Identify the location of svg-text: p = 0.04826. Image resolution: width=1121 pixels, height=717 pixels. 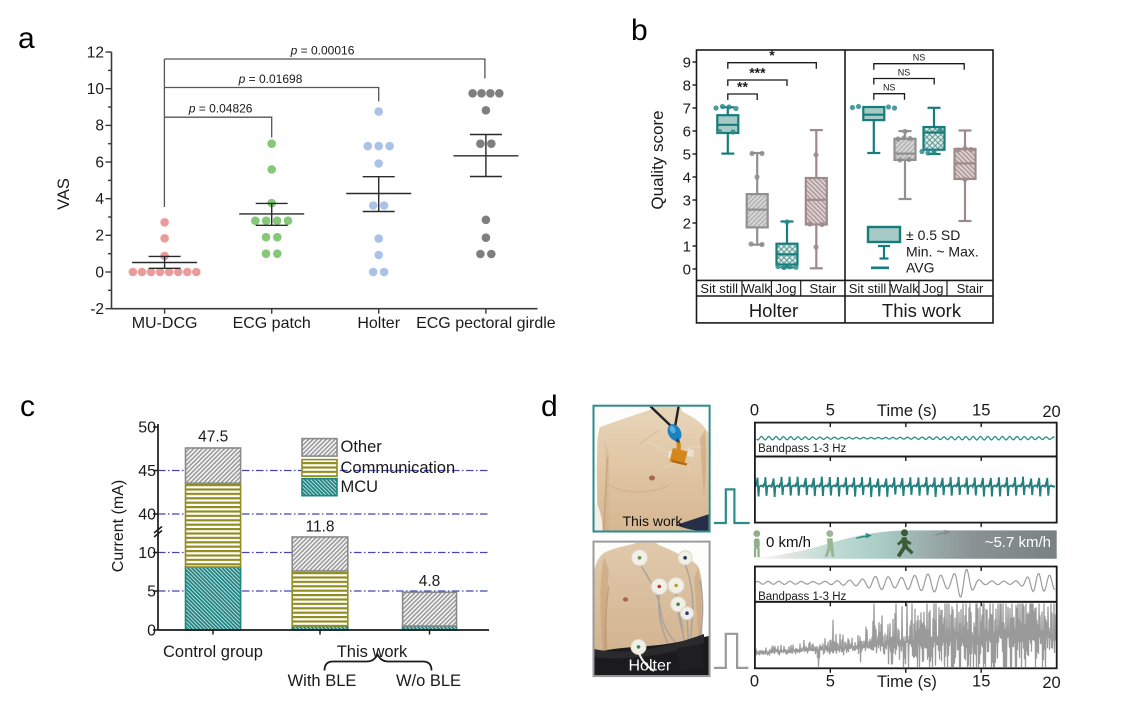
(220, 109).